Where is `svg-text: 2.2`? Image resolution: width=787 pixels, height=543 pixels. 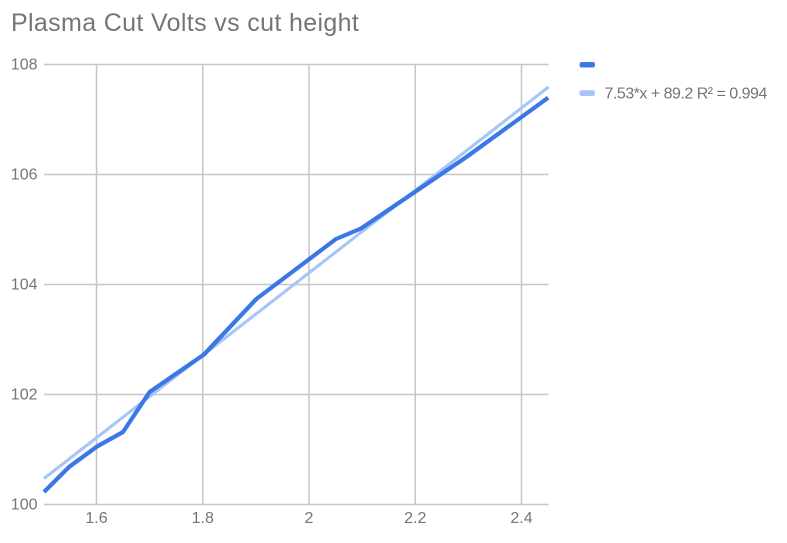 svg-text: 2.2 is located at coordinates (415, 518).